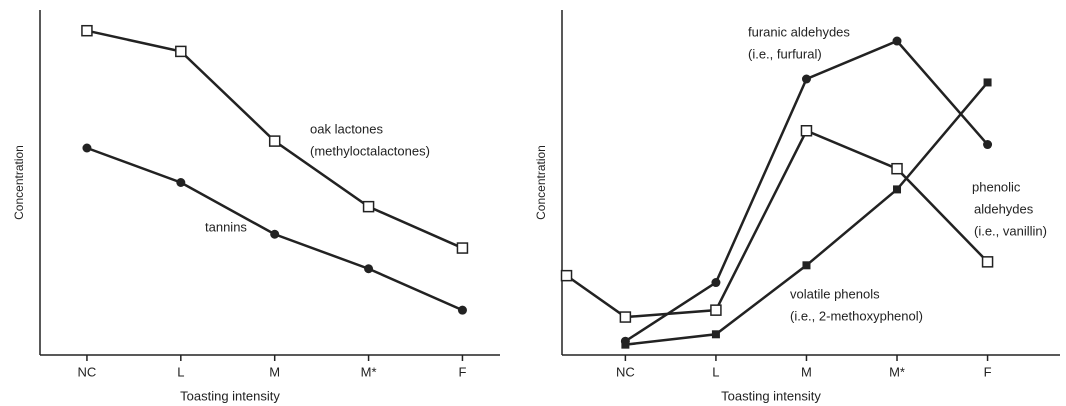 The height and width of the screenshot is (406, 1066). Describe the element at coordinates (996, 186) in the screenshot. I see `series-label: phenolic` at that location.